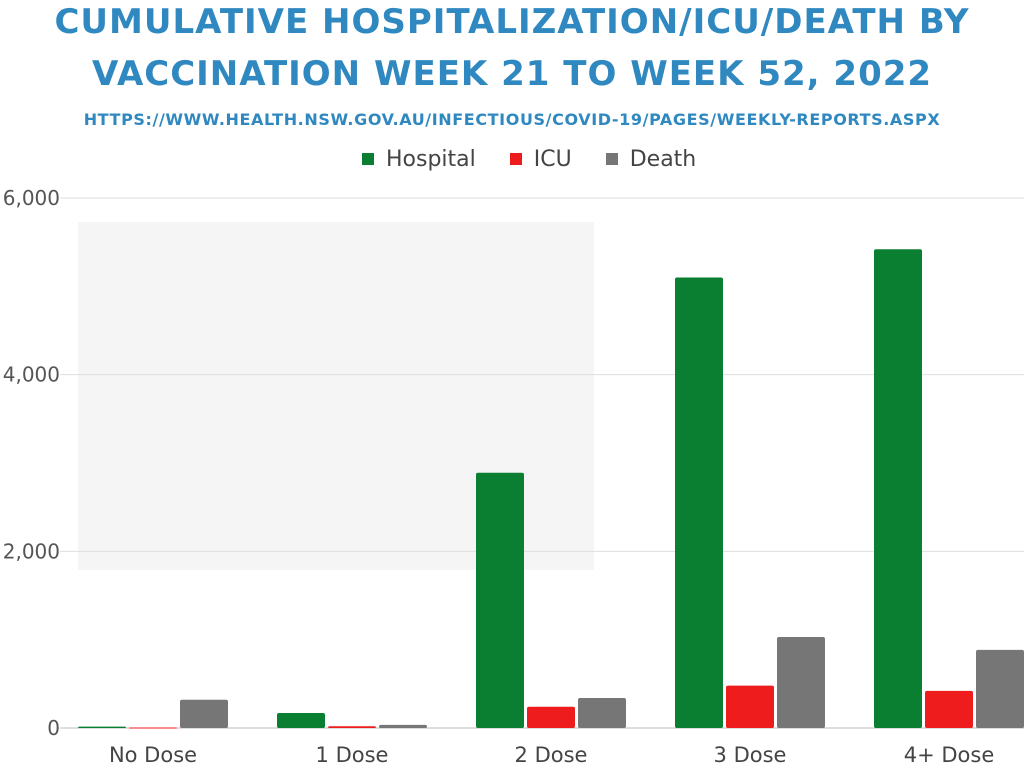  I want to click on legend-item-death: Death, so click(651, 159).